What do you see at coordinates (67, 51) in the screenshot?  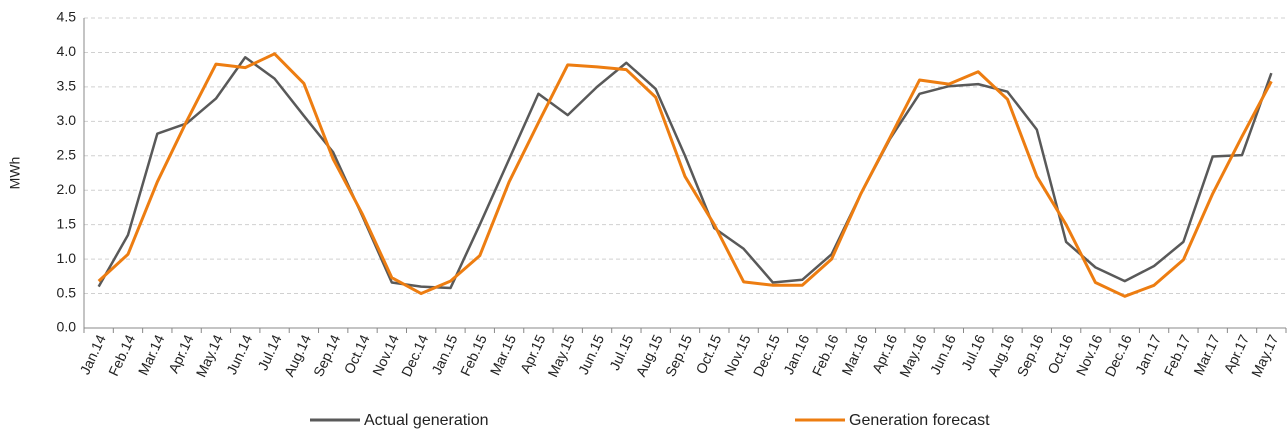 I see `y-tick-label: 4.0` at bounding box center [67, 51].